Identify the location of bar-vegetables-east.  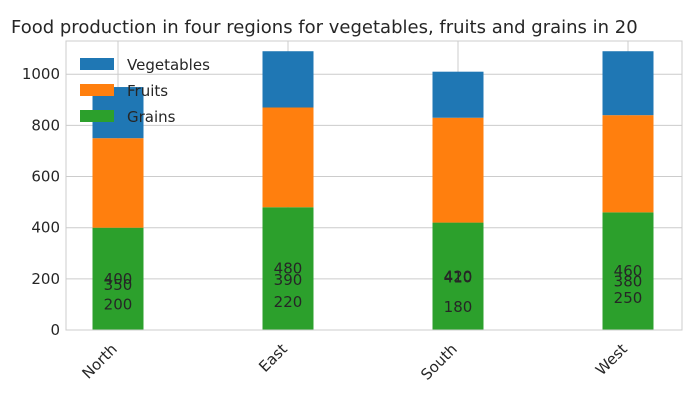
(288, 79).